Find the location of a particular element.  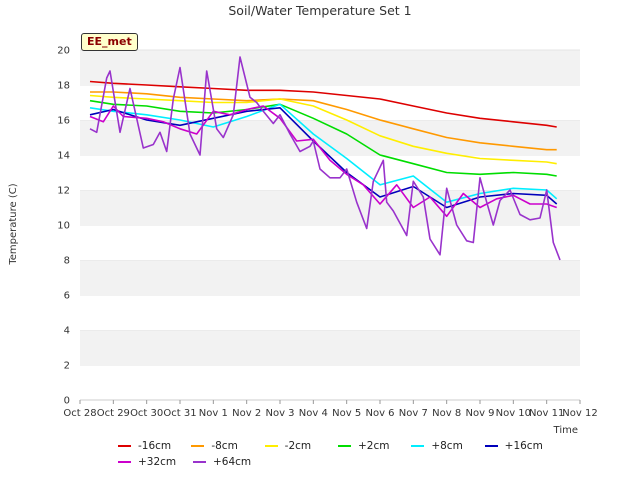

y-tick-label: 2 is located at coordinates (67, 366).